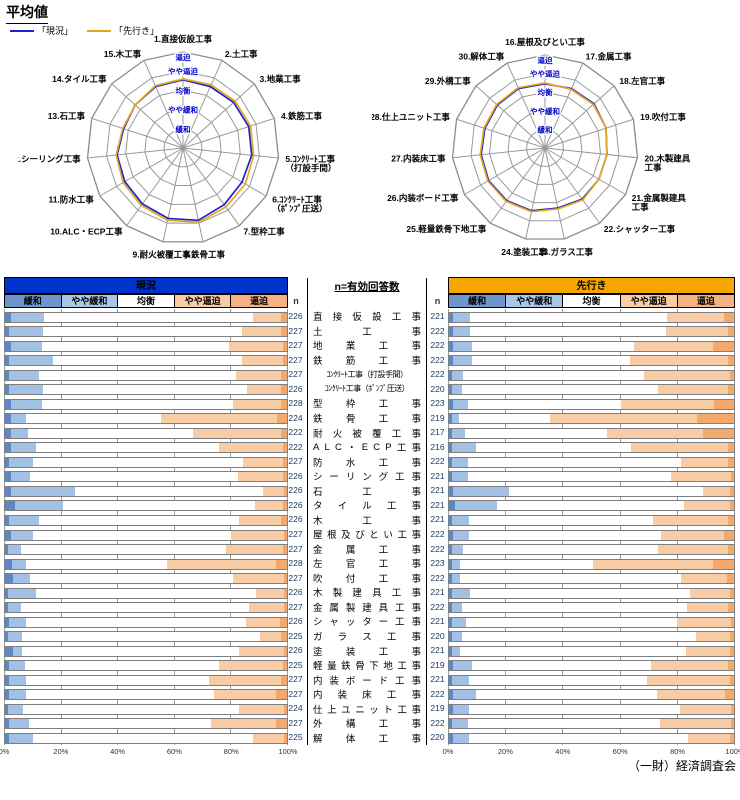 This screenshot has width=740, height=800. I want to click on radar-series-outlook, so click(185, 151).